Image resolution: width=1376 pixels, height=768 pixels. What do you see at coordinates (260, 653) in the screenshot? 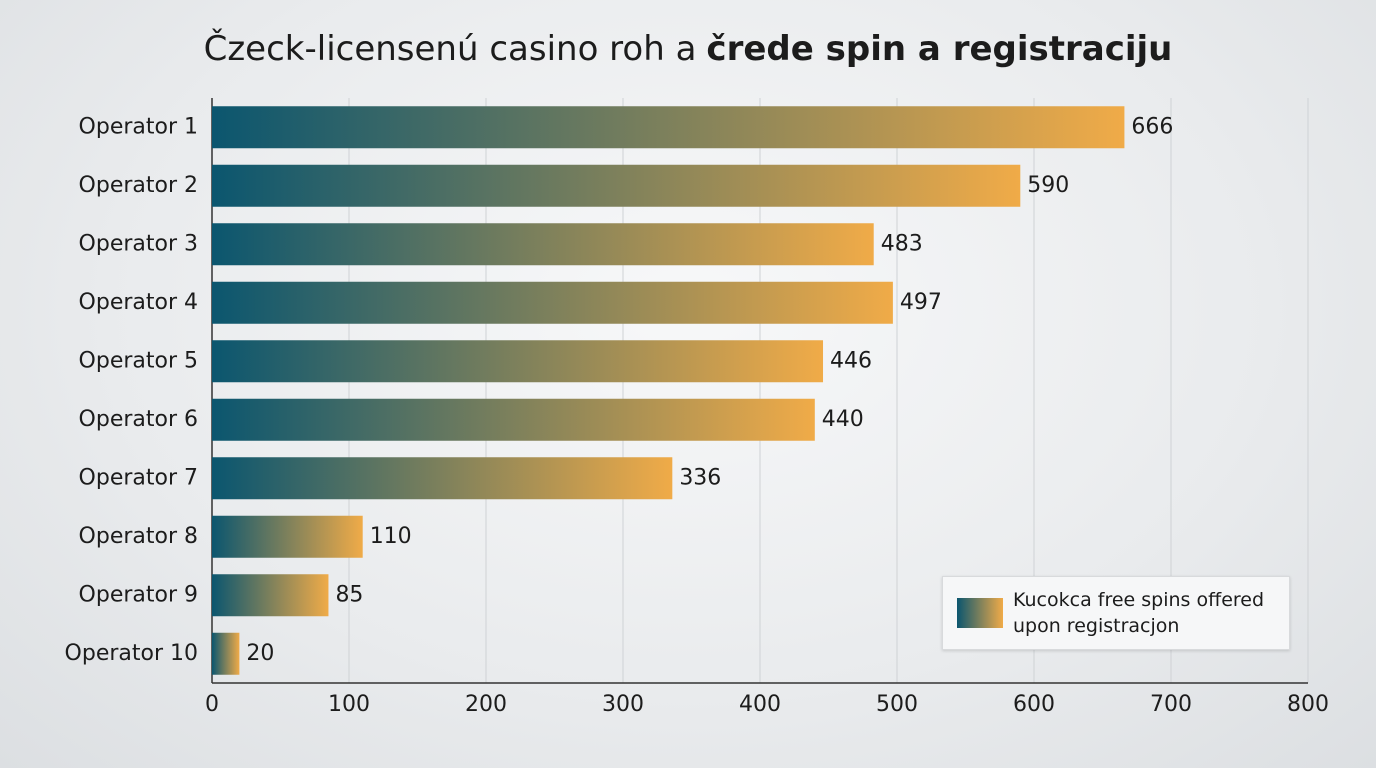
I see `value-label: 20` at bounding box center [260, 653].